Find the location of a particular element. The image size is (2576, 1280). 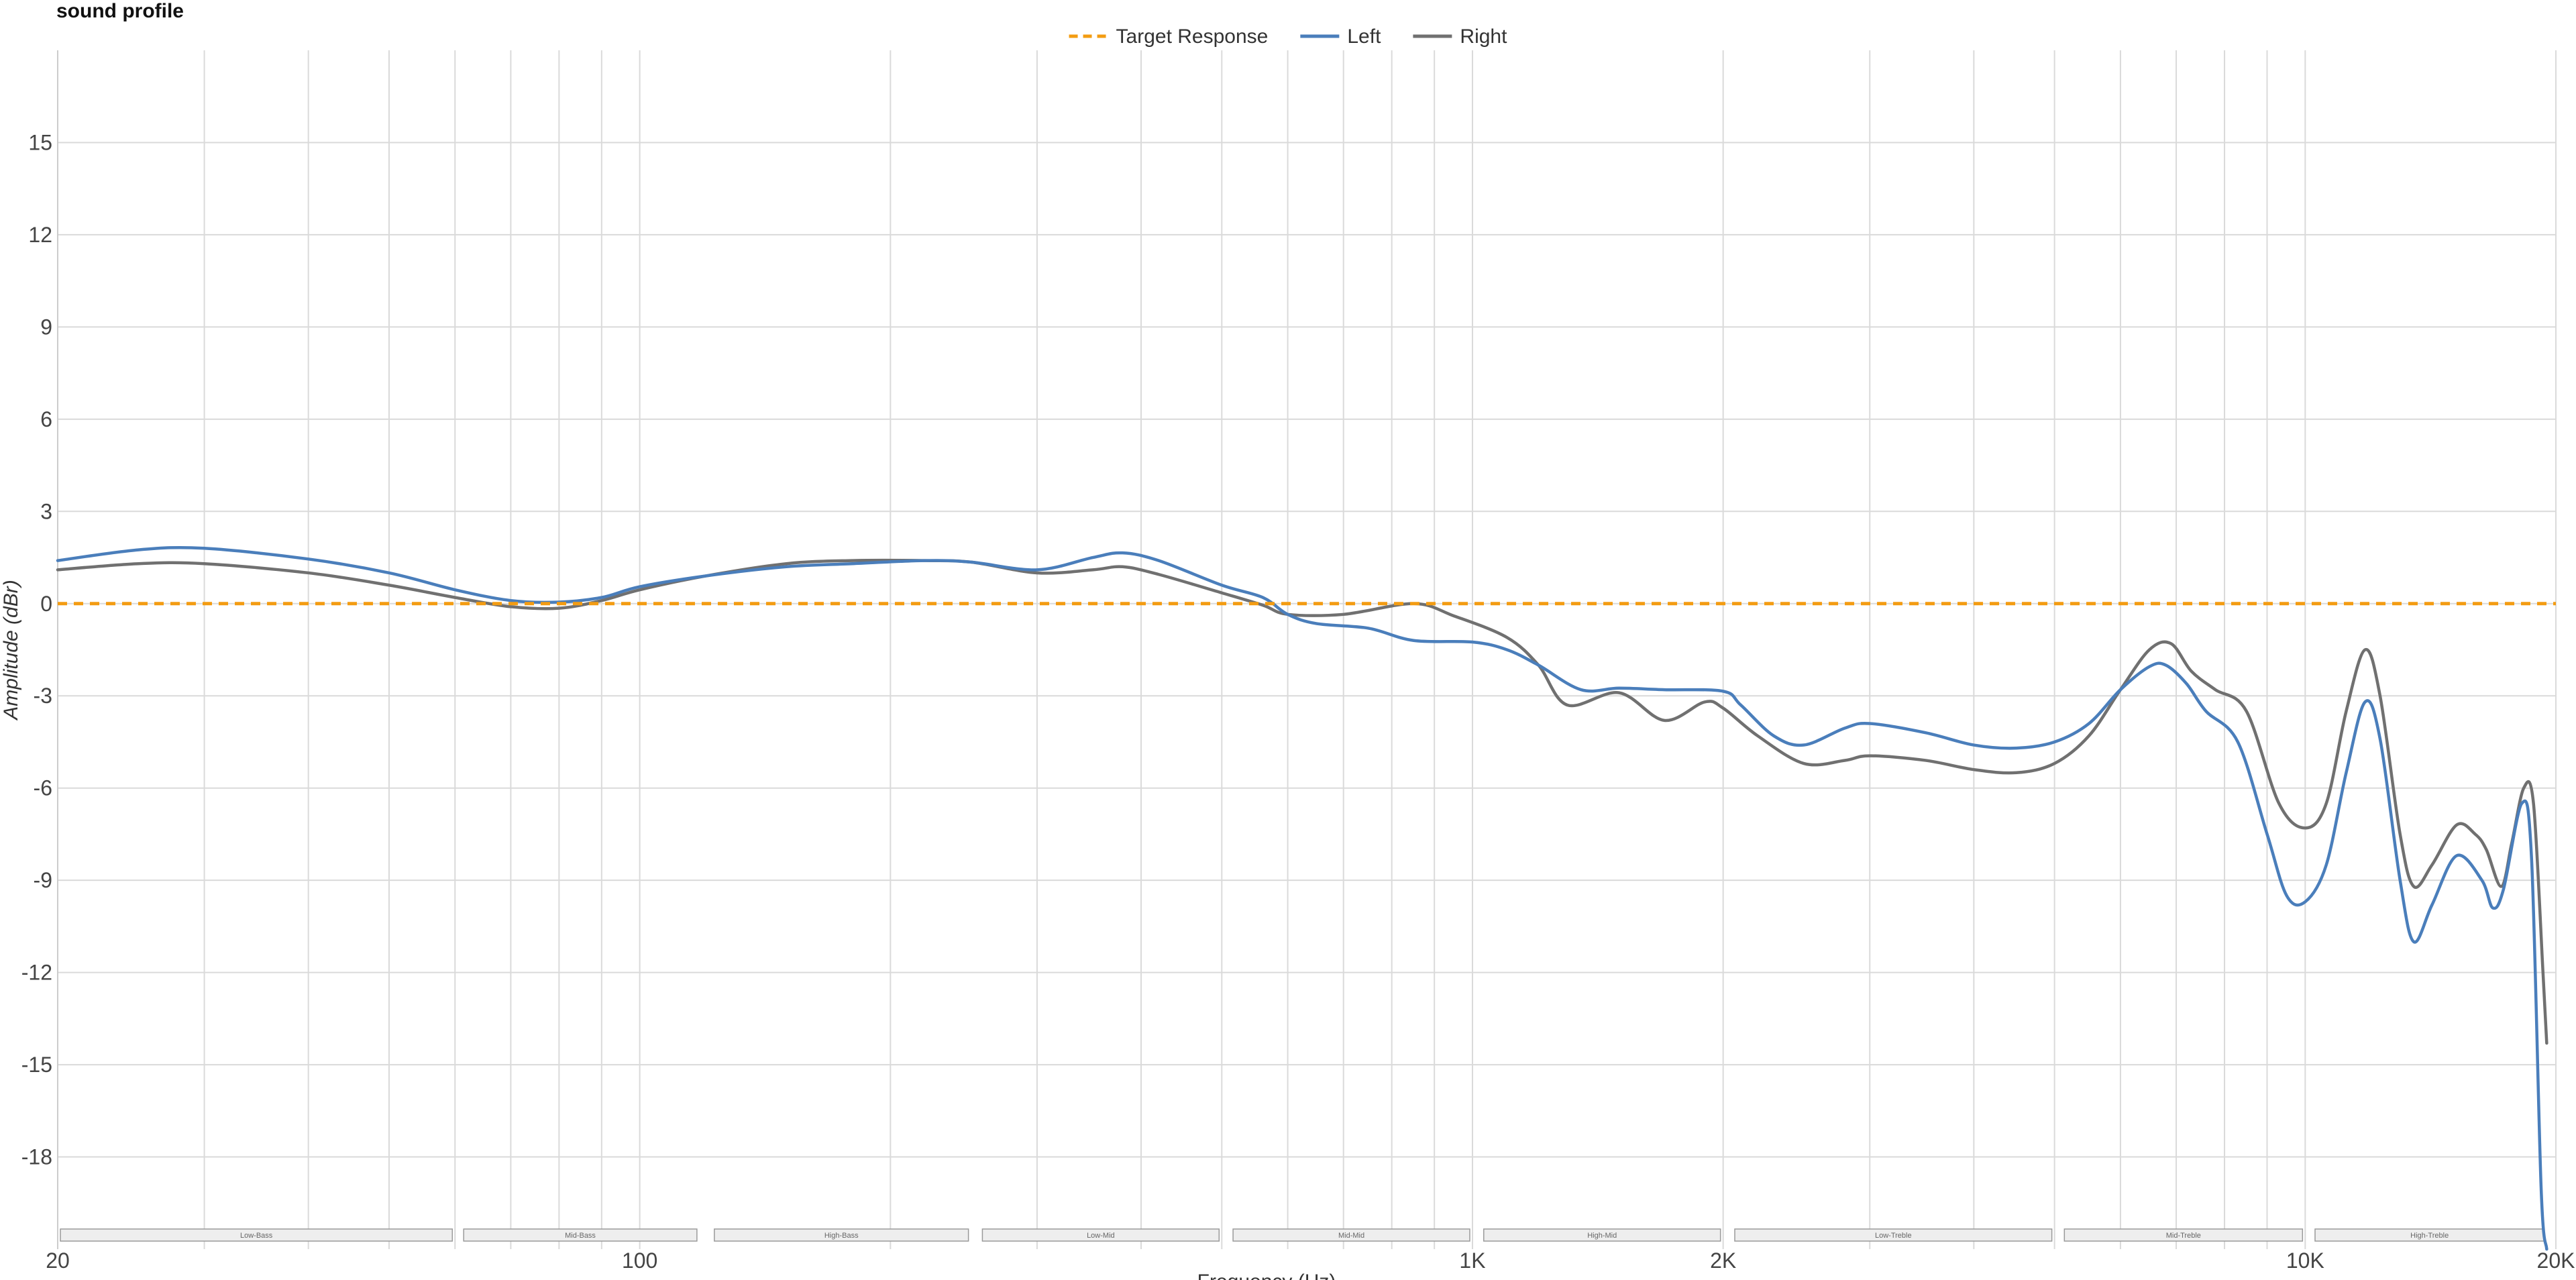

y-axis-title: Amplitude (dBr) is located at coordinates (11, 651).